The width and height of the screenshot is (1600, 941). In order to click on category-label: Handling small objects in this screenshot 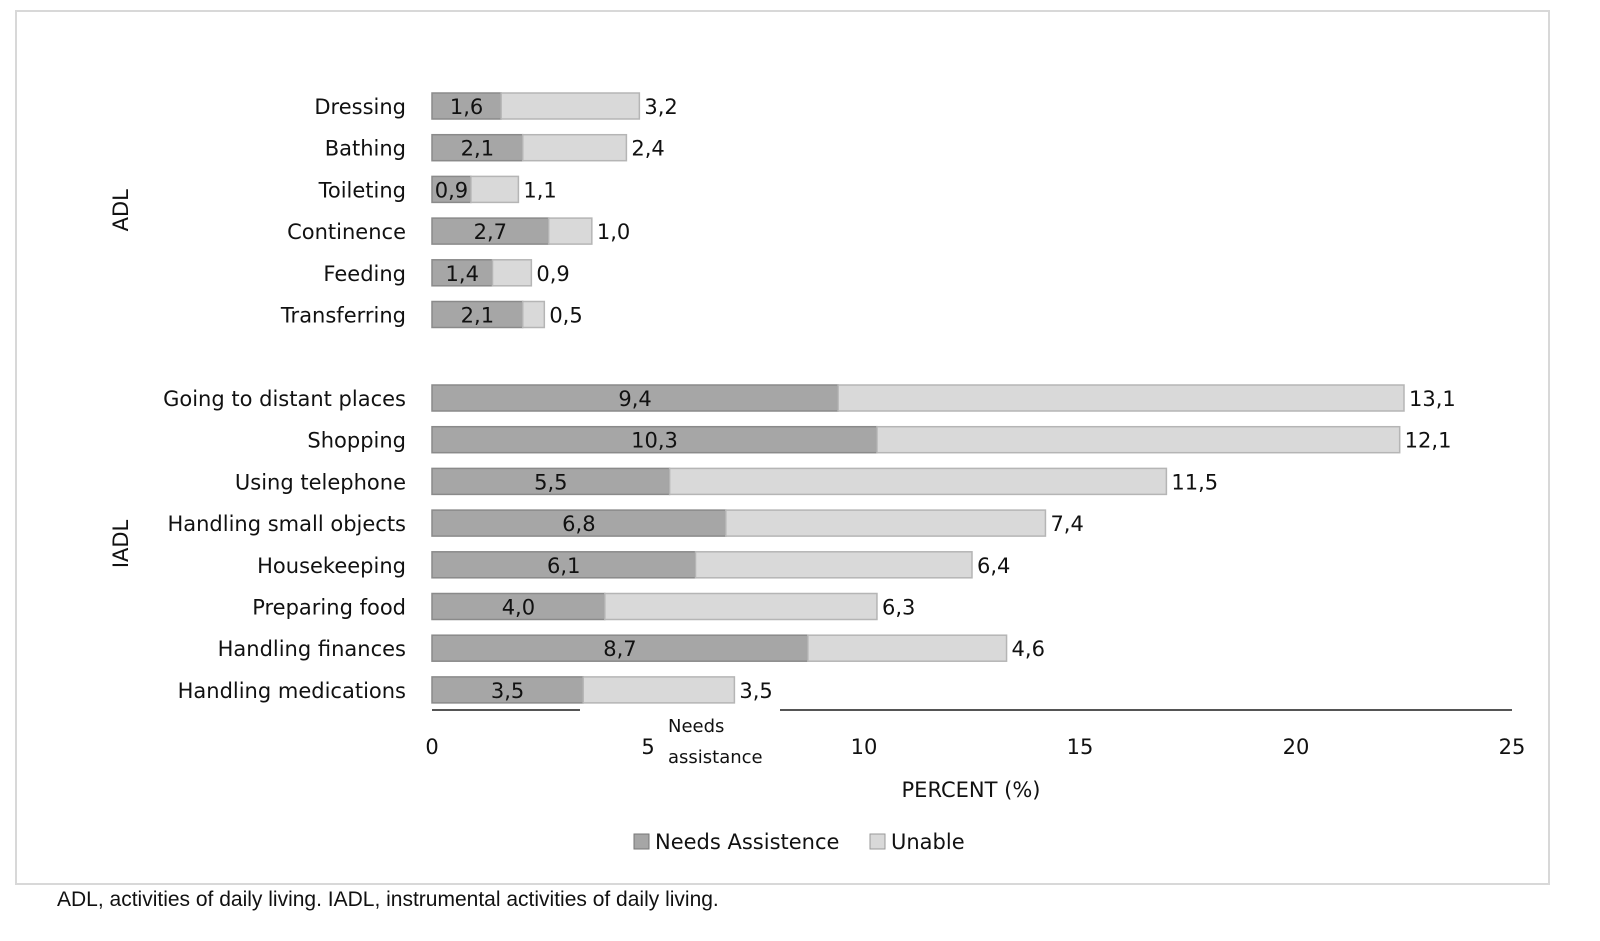, I will do `click(286, 524)`.